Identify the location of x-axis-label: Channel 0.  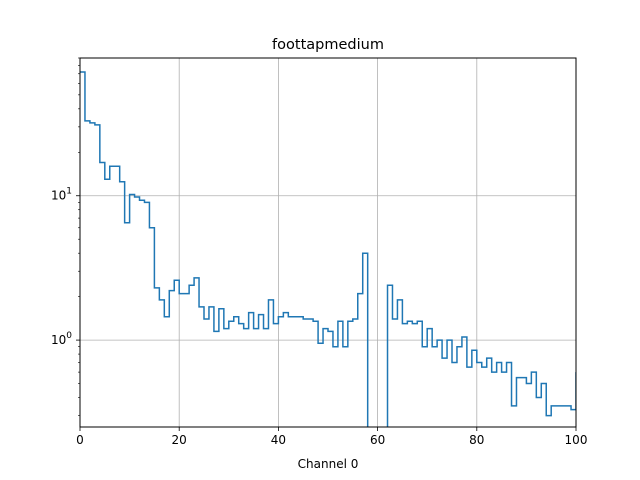
(328, 464).